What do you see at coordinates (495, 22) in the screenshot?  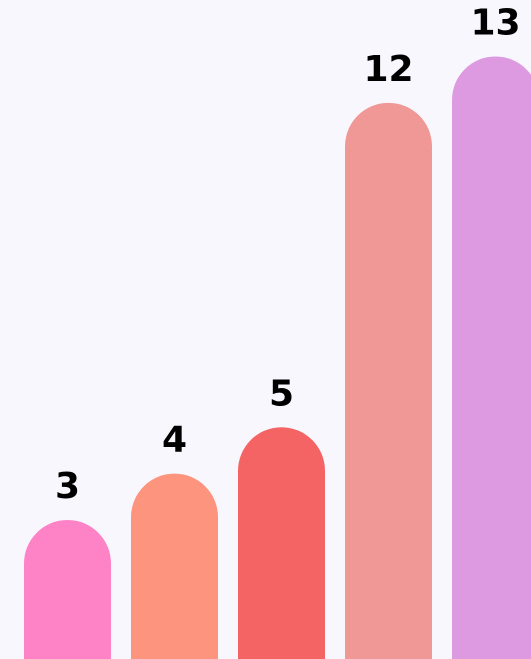 I see `bar-value-label-5: 13` at bounding box center [495, 22].